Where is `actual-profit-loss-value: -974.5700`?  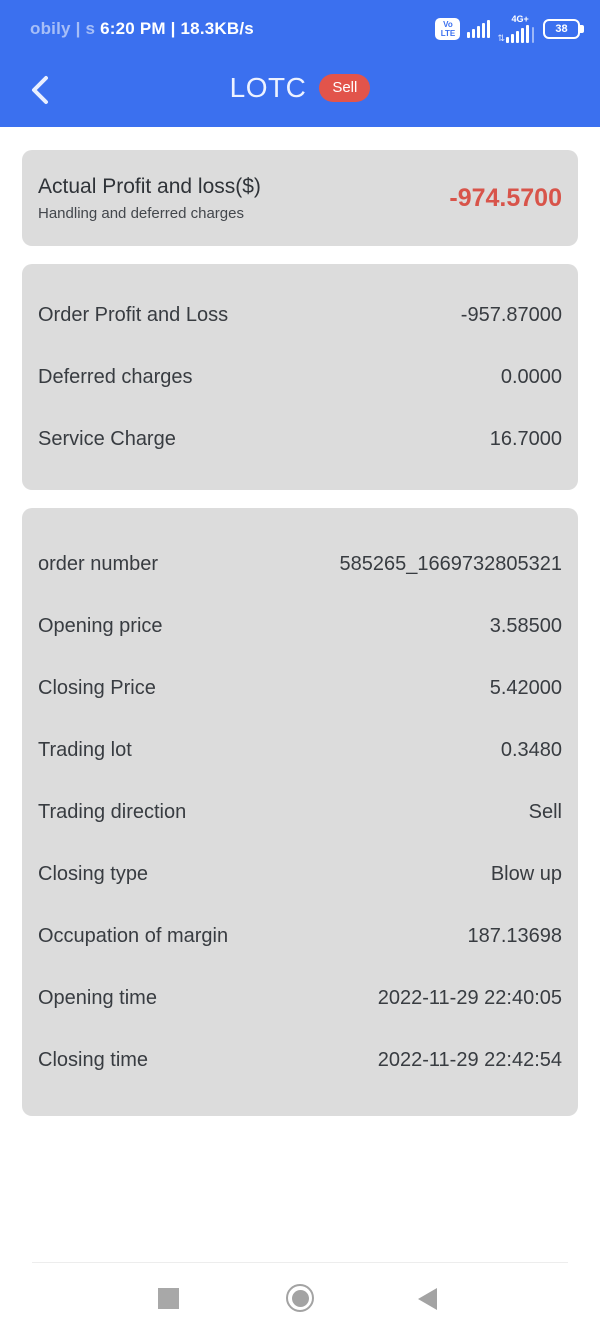
actual-profit-loss-value: -974.5700 is located at coordinates (505, 197).